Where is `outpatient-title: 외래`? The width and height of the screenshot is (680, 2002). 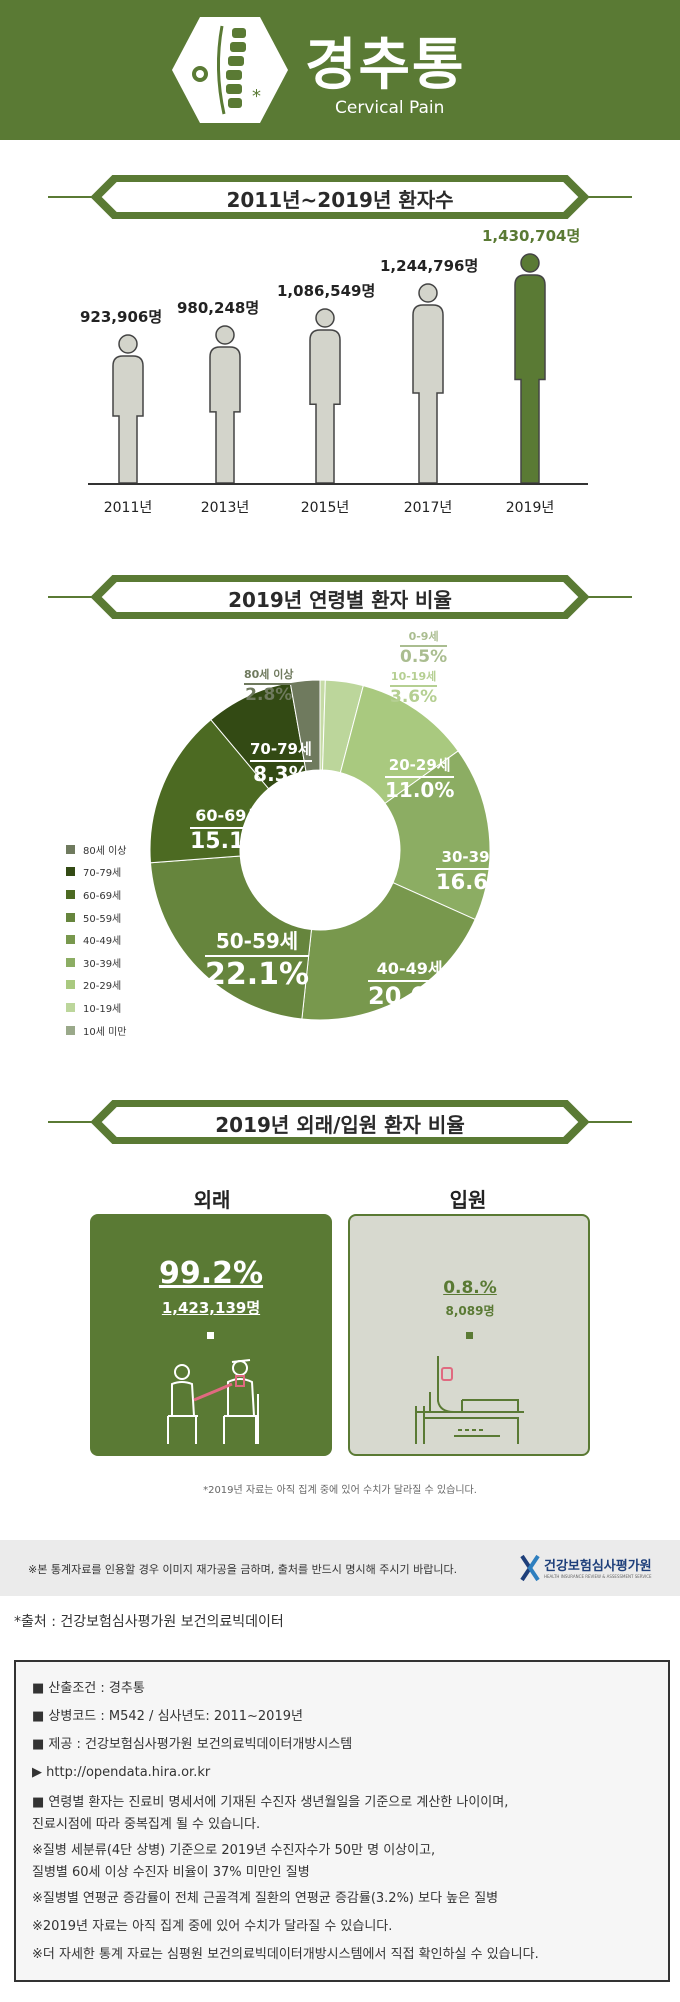 outpatient-title: 외래 is located at coordinates (212, 1200).